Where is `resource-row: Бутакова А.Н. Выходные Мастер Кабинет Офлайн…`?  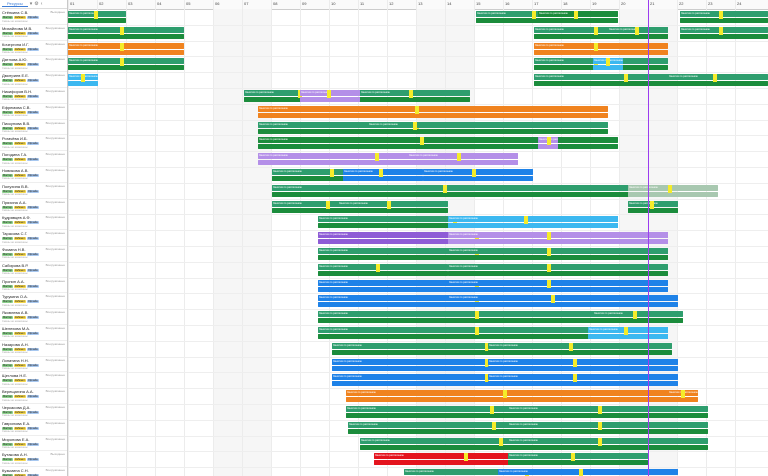
resource-row: Бутакова А.Н. Выходные Мастер Кабинет Офлайн… is located at coordinates (33, 459).